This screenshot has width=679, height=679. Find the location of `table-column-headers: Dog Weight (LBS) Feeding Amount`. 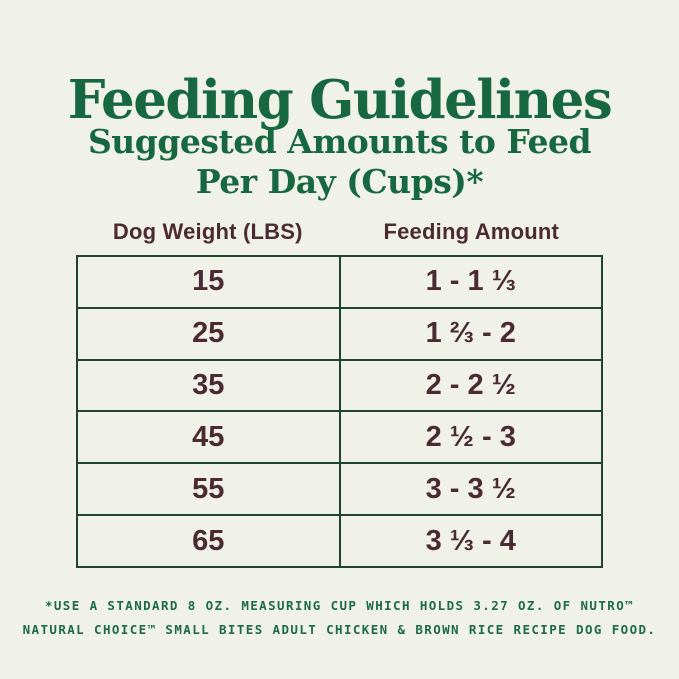

table-column-headers: Dog Weight (LBS) Feeding Amount is located at coordinates (339, 232).